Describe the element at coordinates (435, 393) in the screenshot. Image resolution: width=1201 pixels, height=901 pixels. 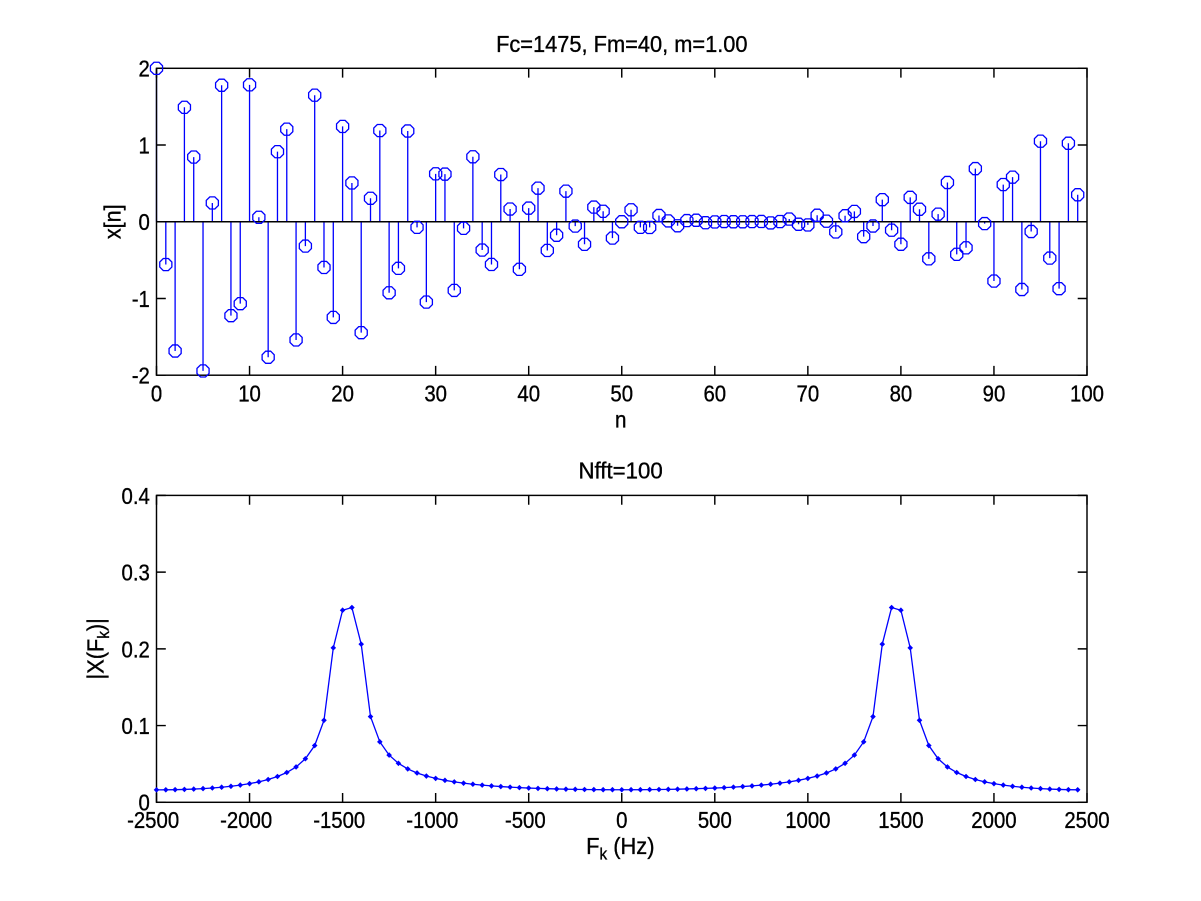
I see `svg-text: 30` at that location.